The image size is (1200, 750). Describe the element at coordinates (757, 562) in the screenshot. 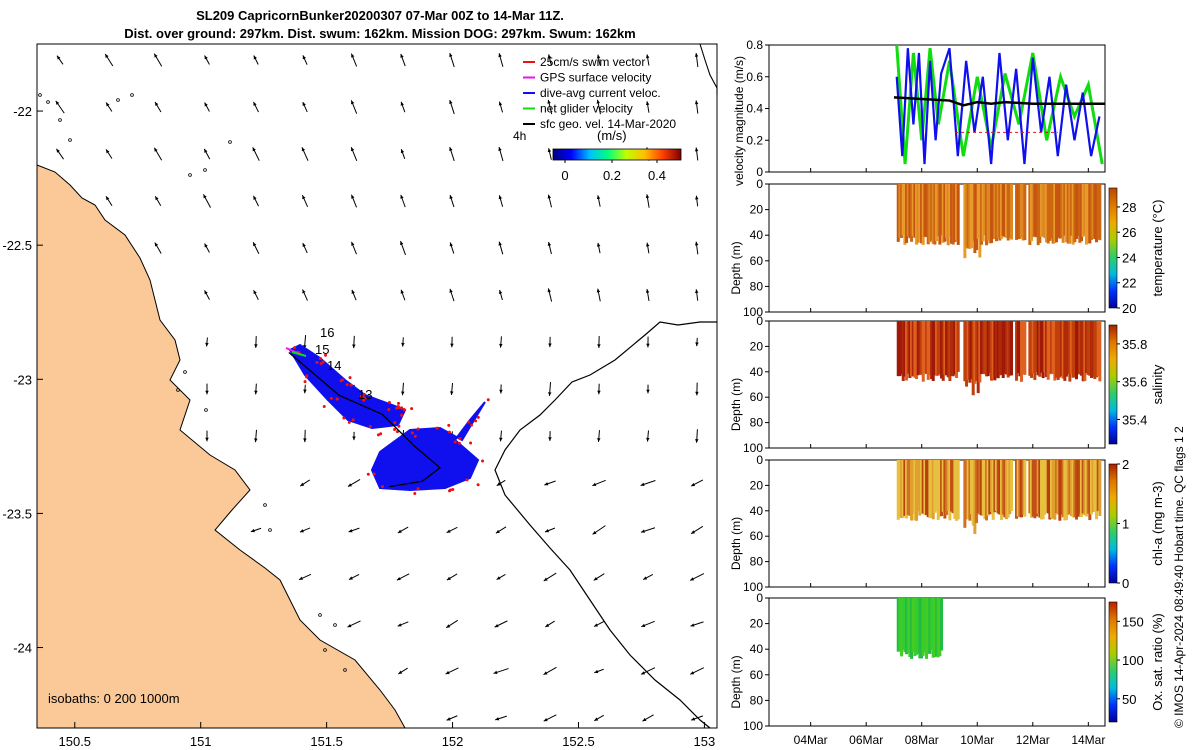

I see `chl-a-ytick-label: 80` at that location.